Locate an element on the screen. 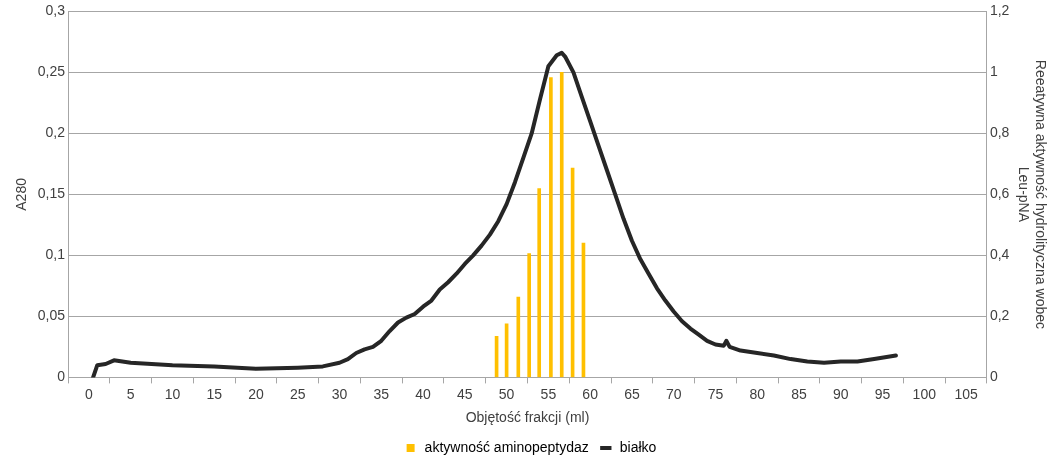  x-tick-label: 50 is located at coordinates (506, 393).